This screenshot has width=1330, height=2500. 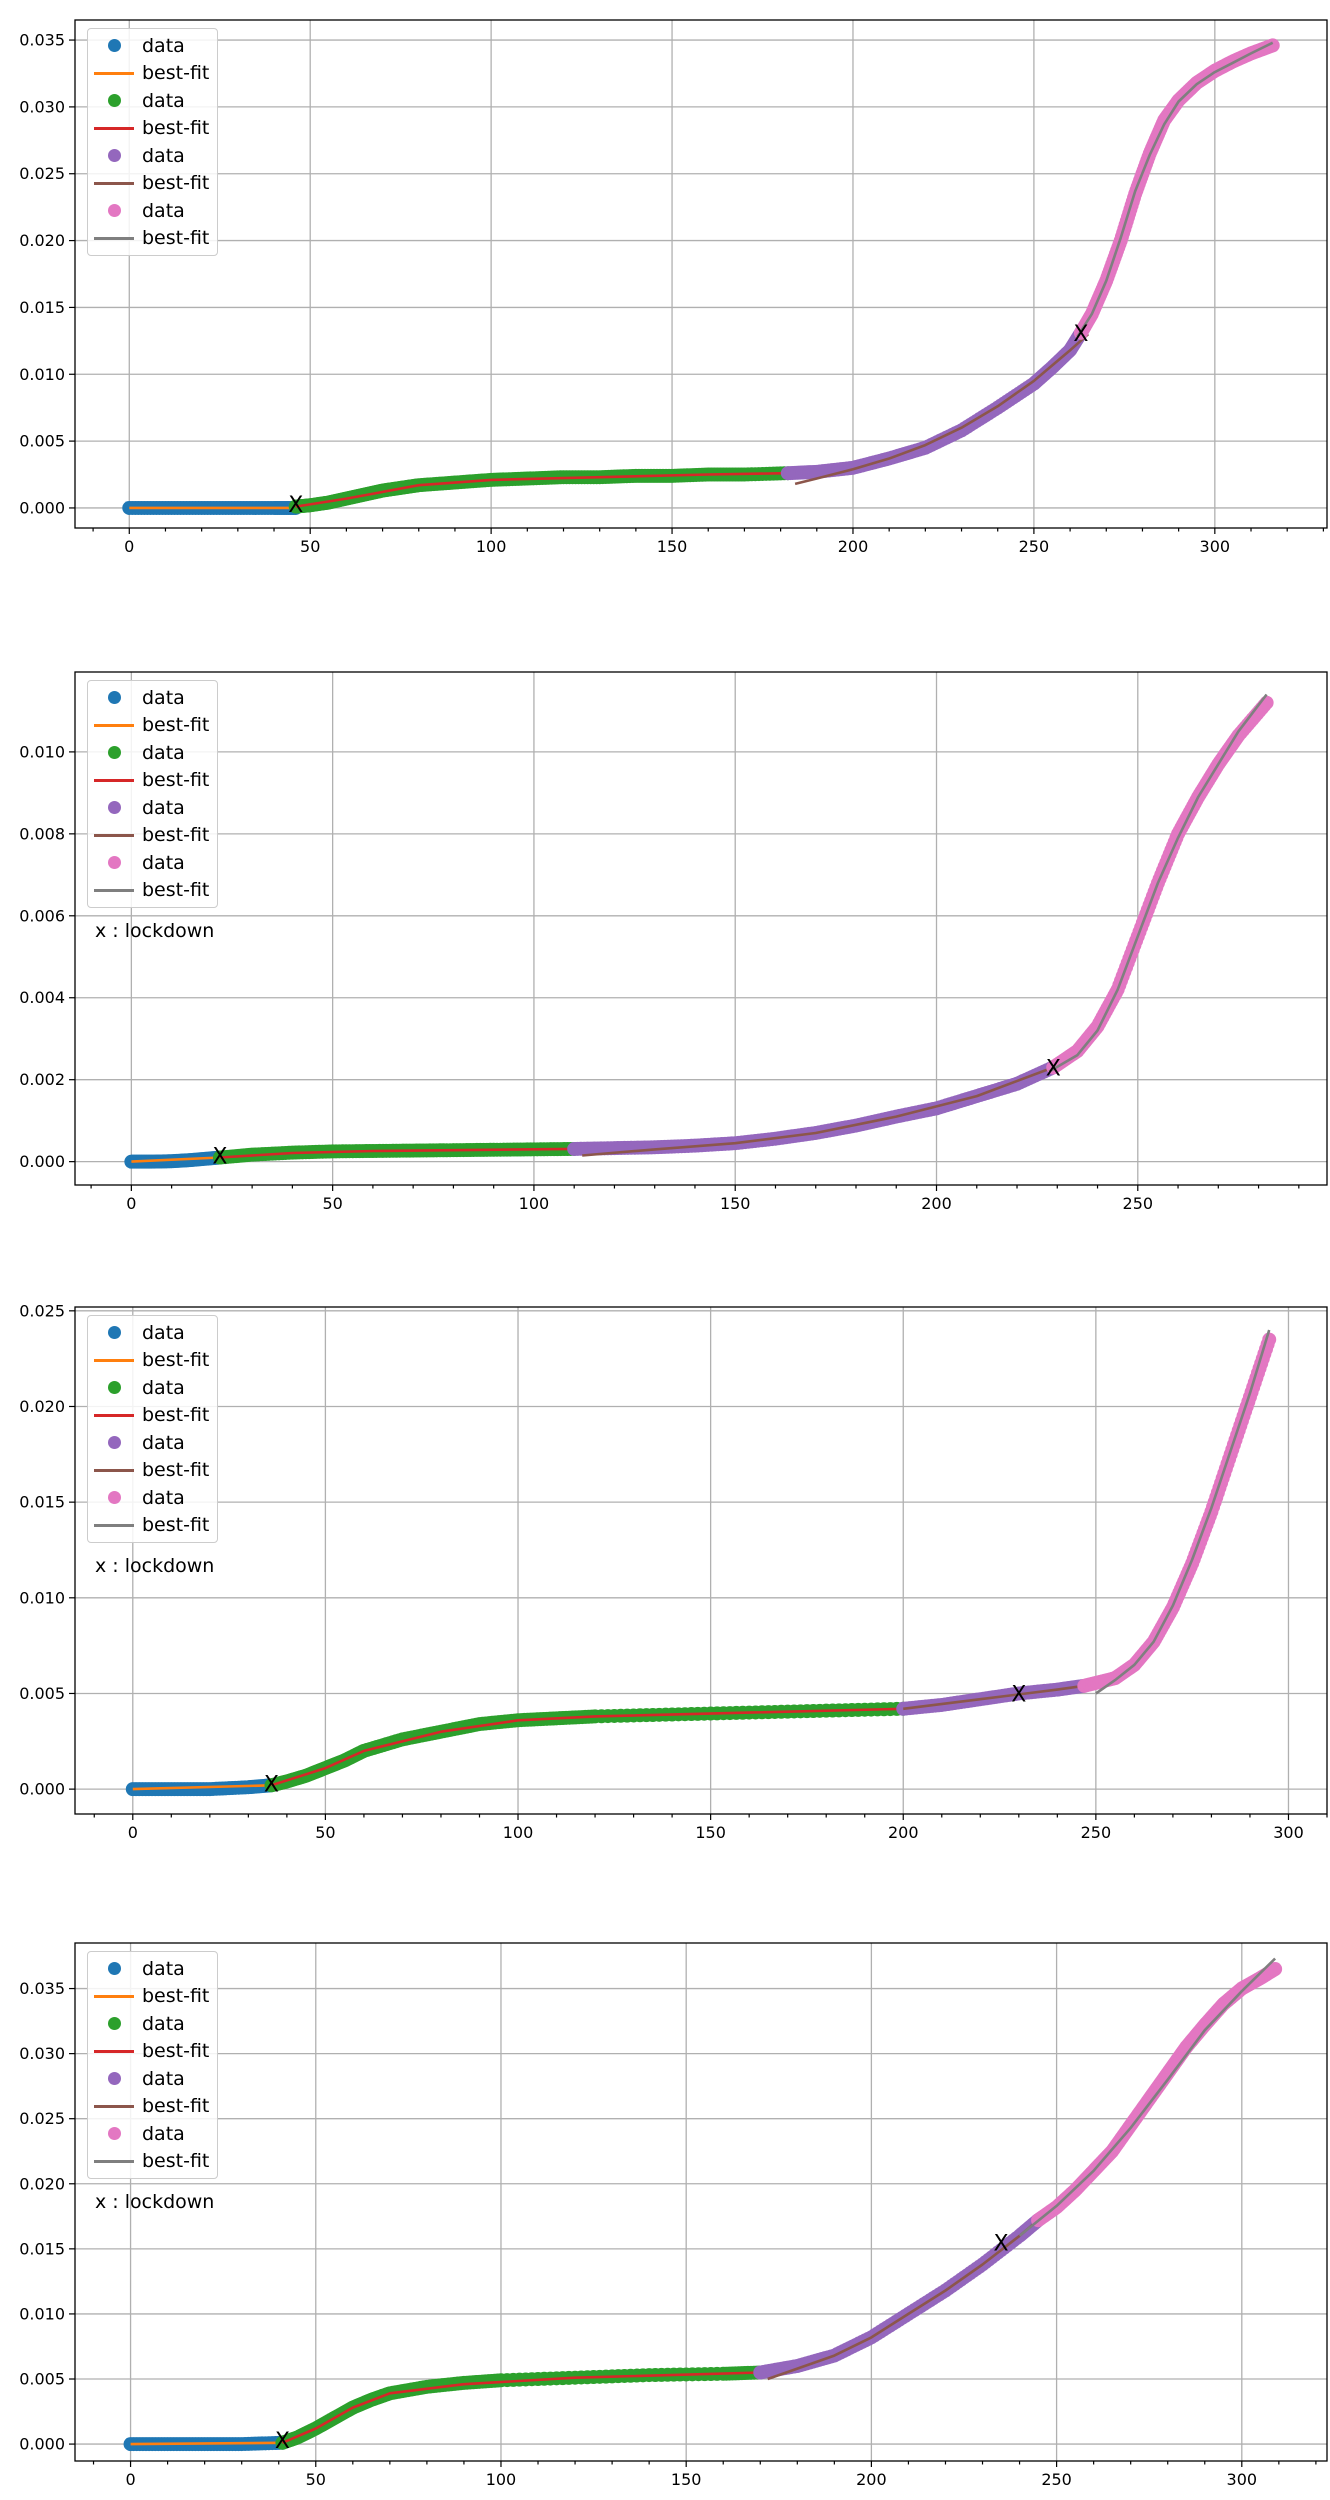 I want to click on y-tick-label: 0.030, so click(x=42, y=2053).